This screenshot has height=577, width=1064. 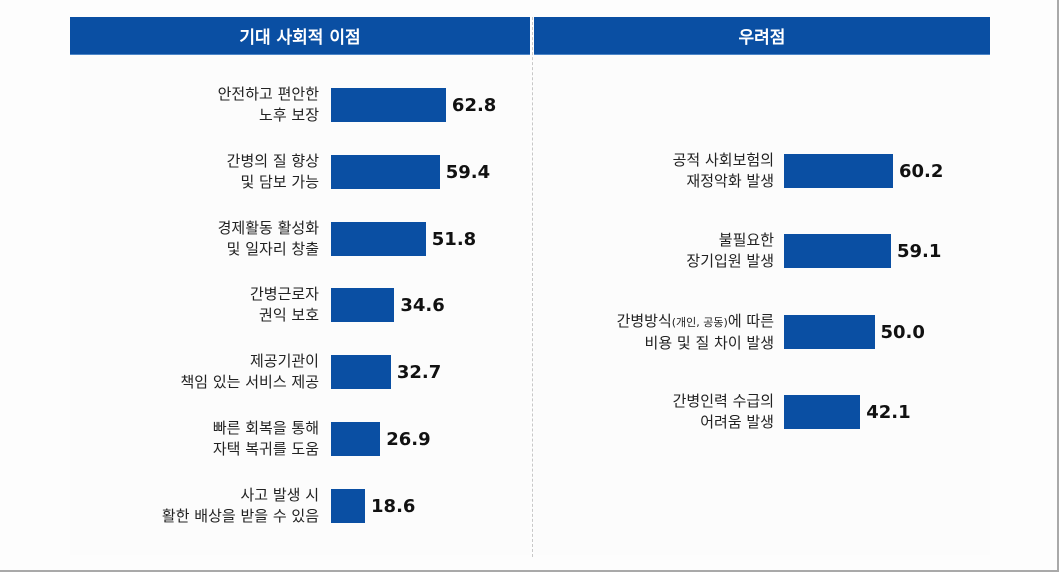 I want to click on value-label: 18.6, so click(x=393, y=506).